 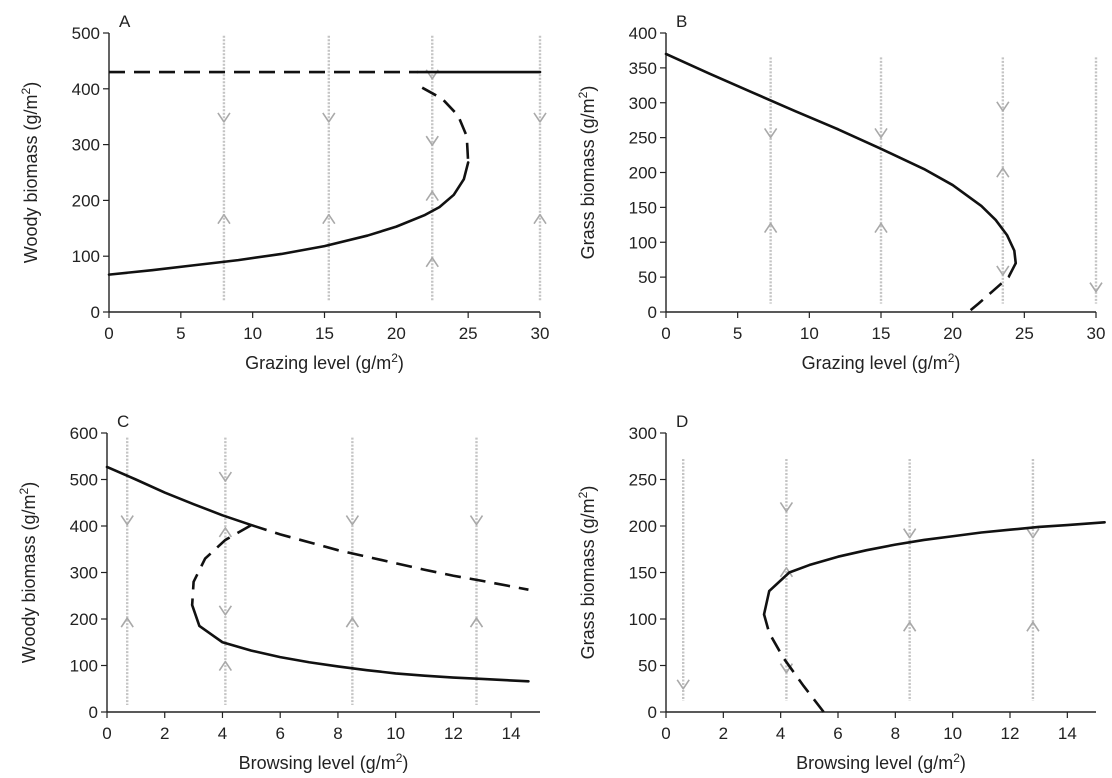 What do you see at coordinates (123, 421) in the screenshot?
I see `panel-letter: C` at bounding box center [123, 421].